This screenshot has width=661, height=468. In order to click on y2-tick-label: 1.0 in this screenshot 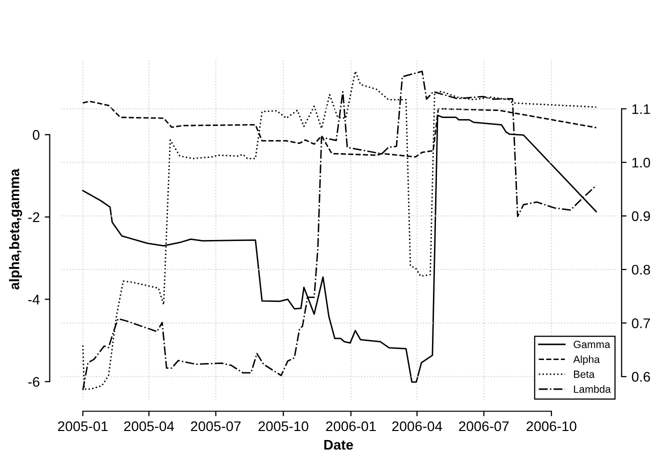, I will do `click(641, 163)`.